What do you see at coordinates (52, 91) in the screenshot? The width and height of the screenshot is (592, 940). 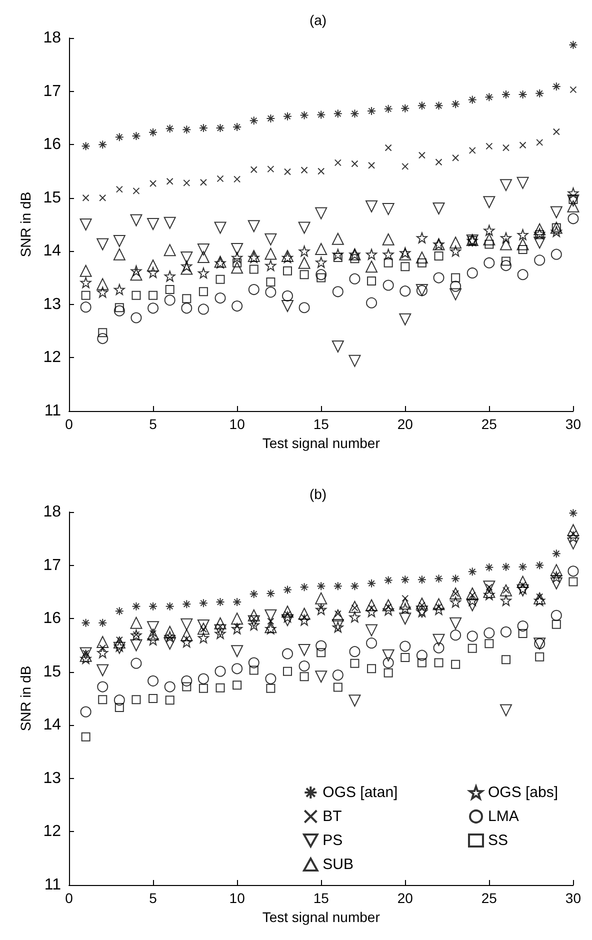 I see `y-tick-label: 17` at bounding box center [52, 91].